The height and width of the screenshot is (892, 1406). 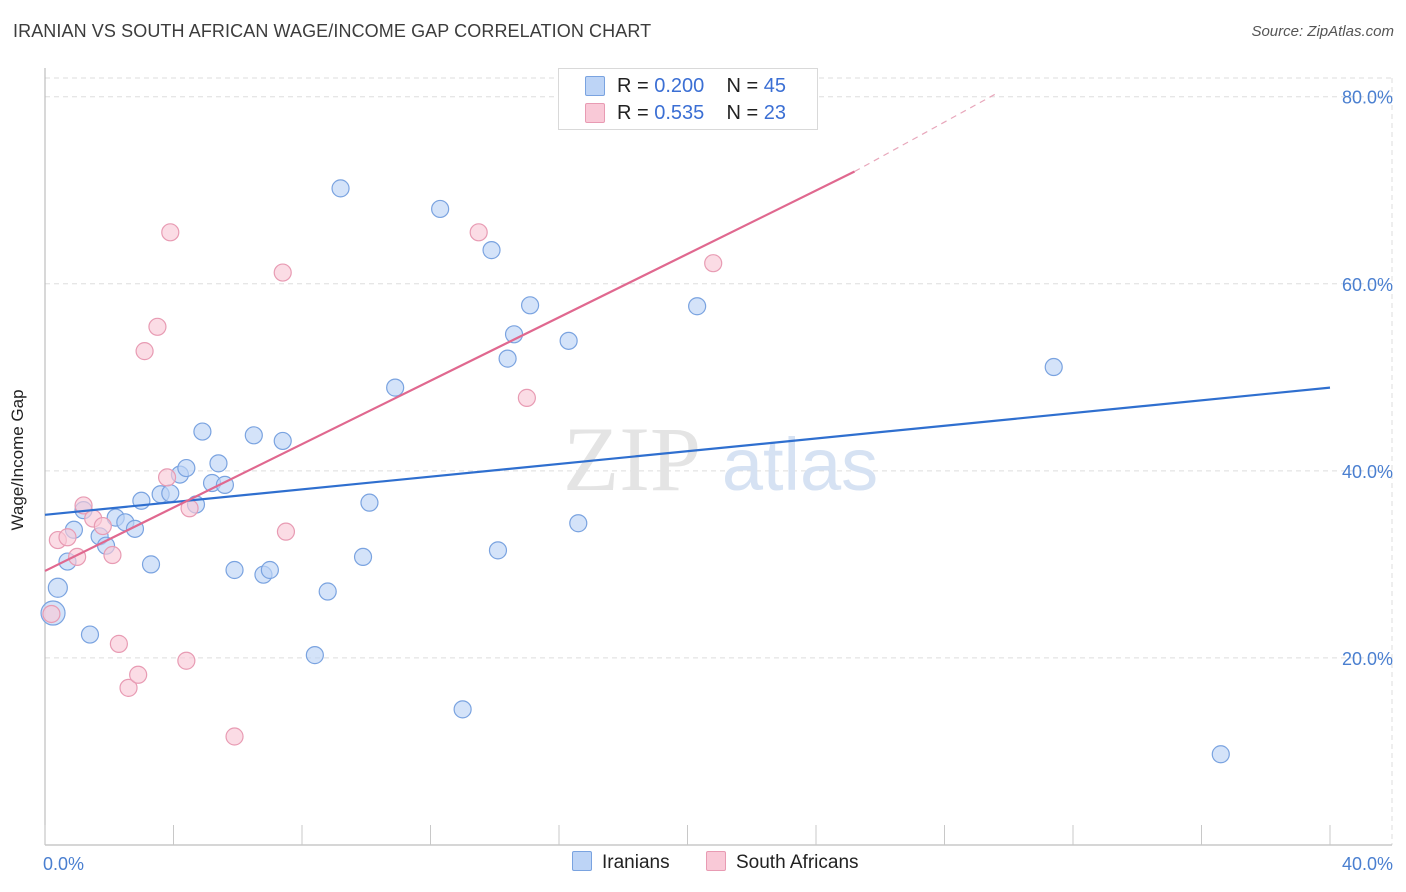 I want to click on y-tick-label: 40.0%, so click(x=1367, y=472).